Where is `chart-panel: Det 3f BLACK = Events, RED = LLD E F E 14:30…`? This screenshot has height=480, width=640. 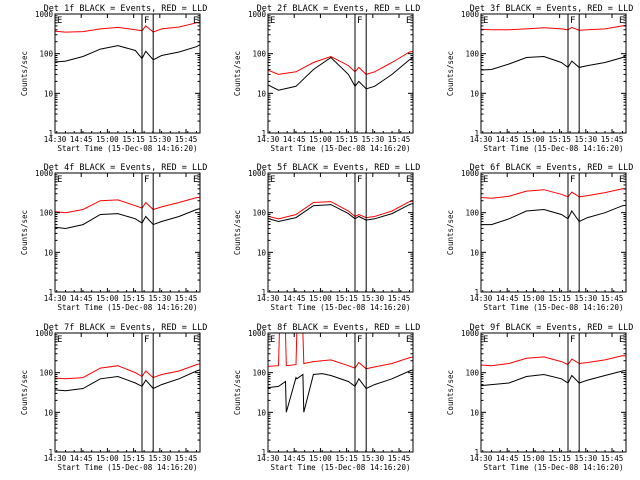 chart-panel: Det 3f BLACK = Events, RED = LLD E F E 14:30… is located at coordinates (539, 78).